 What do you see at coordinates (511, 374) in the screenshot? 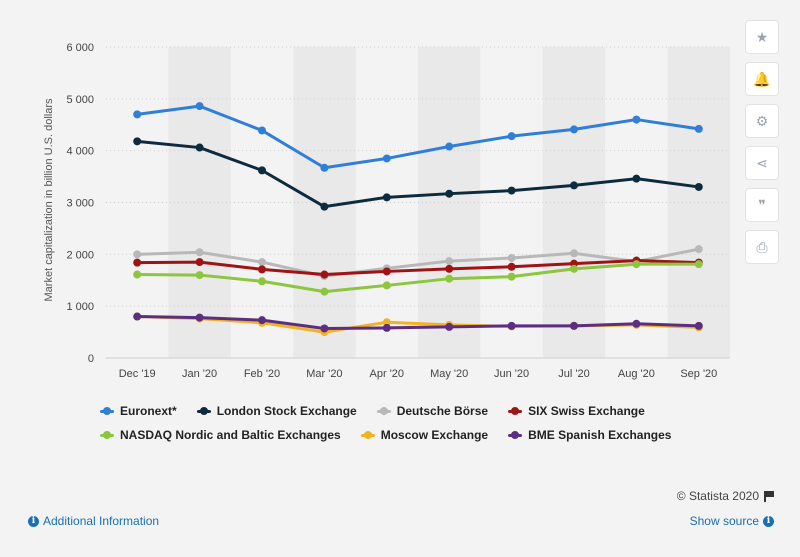
I see `x-tick-label: Jun '20` at bounding box center [511, 374].